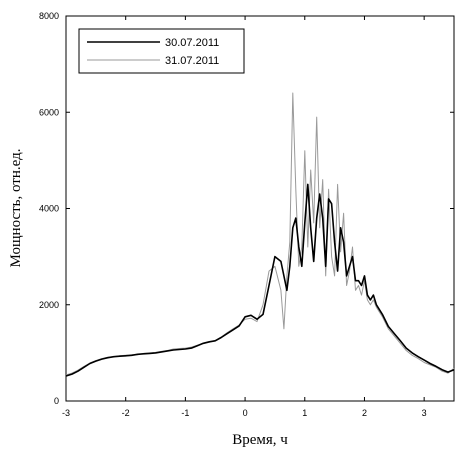 The image size is (472, 451). What do you see at coordinates (192, 61) in the screenshot?
I see `legend-label-series-1: 31.07.2011` at bounding box center [192, 61].